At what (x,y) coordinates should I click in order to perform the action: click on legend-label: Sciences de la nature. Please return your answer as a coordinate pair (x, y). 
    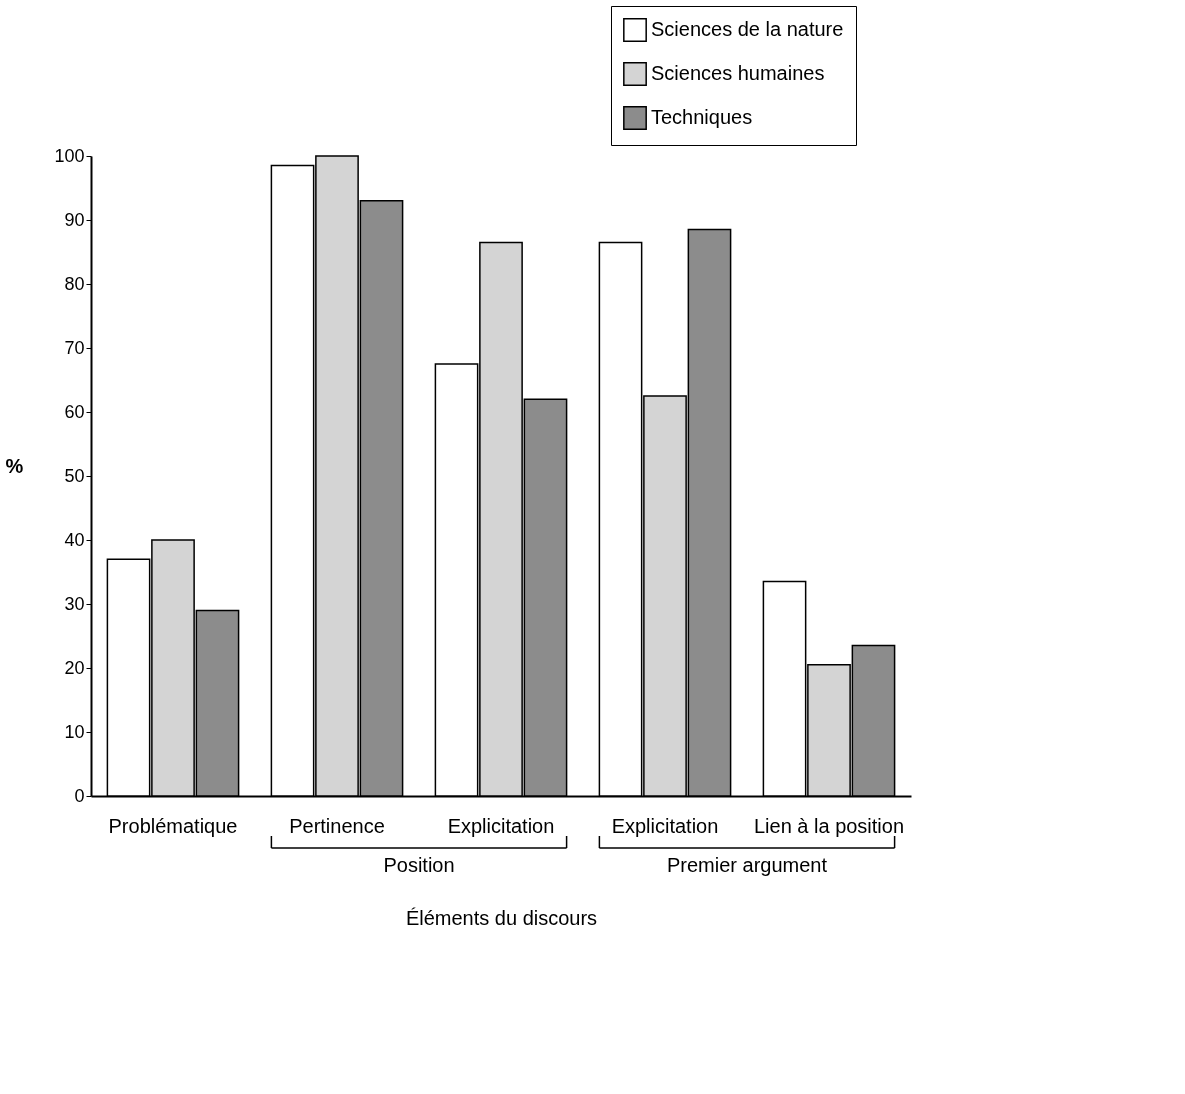
    Looking at the image, I should click on (747, 29).